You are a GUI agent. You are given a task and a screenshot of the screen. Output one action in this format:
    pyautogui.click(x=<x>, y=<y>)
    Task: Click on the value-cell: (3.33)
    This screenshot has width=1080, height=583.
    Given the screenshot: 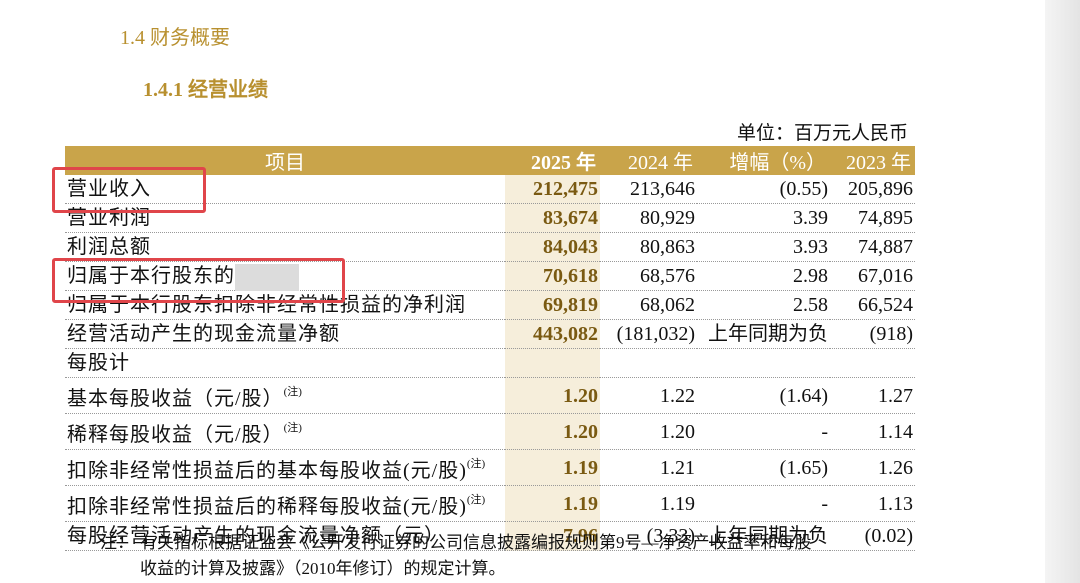 What is the action you would take?
    pyautogui.click(x=648, y=536)
    